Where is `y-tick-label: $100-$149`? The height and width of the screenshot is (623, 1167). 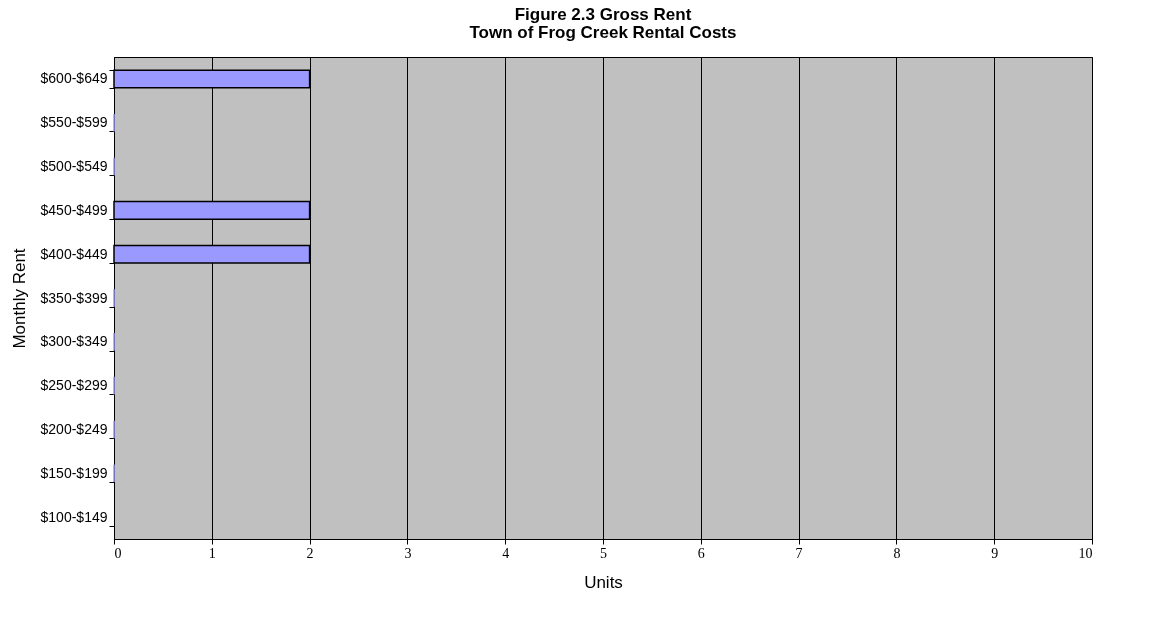
y-tick-label: $100-$149 is located at coordinates (74, 516).